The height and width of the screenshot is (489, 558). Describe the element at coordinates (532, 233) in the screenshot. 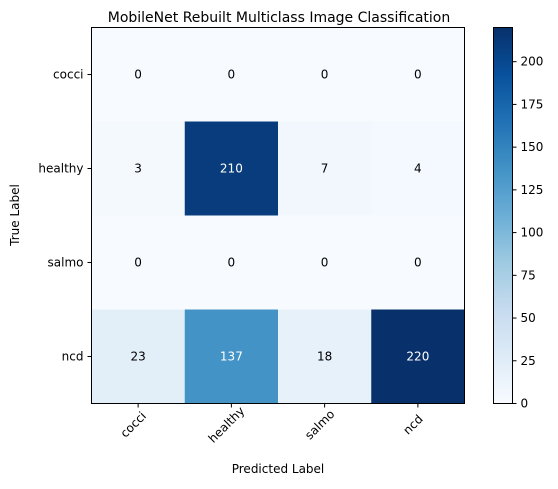

I see `colorbar-tick-label: 100` at that location.